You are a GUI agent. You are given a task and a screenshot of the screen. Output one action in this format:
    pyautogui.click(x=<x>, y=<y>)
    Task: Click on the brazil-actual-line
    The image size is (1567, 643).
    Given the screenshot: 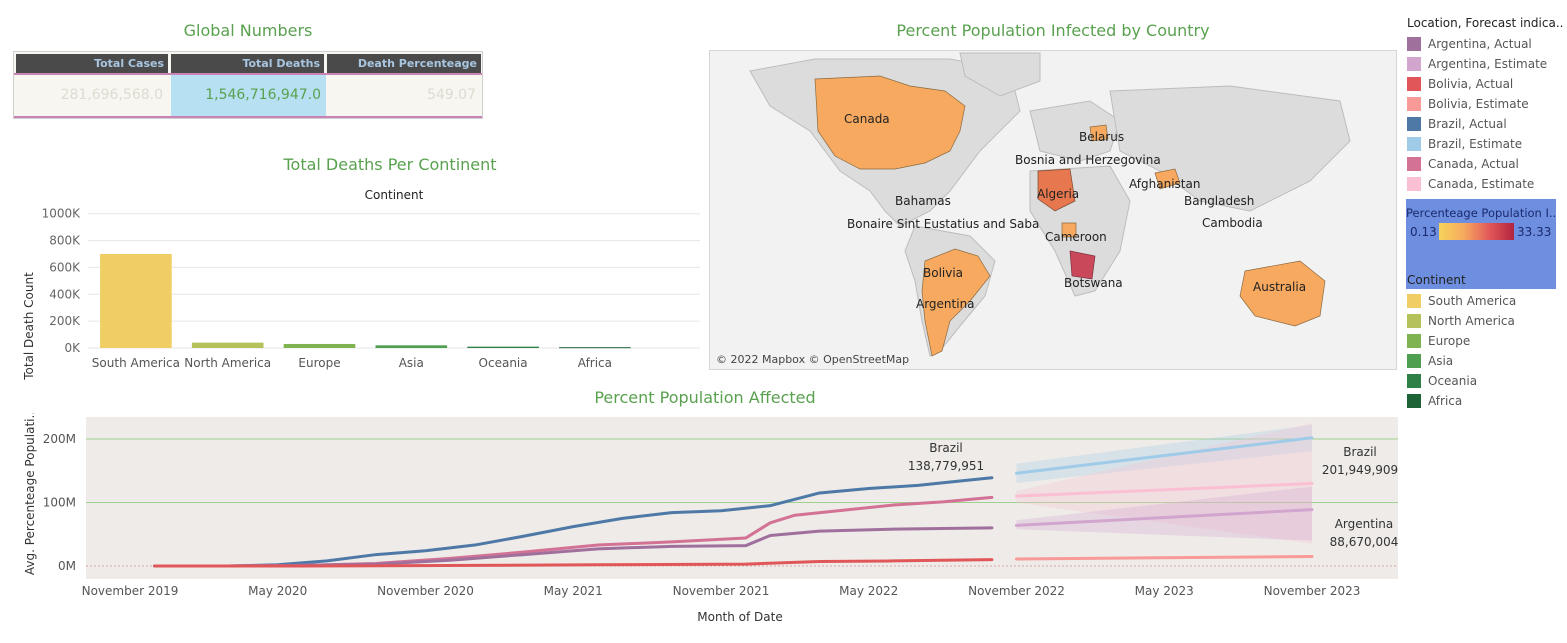 What is the action you would take?
    pyautogui.click(x=585, y=522)
    